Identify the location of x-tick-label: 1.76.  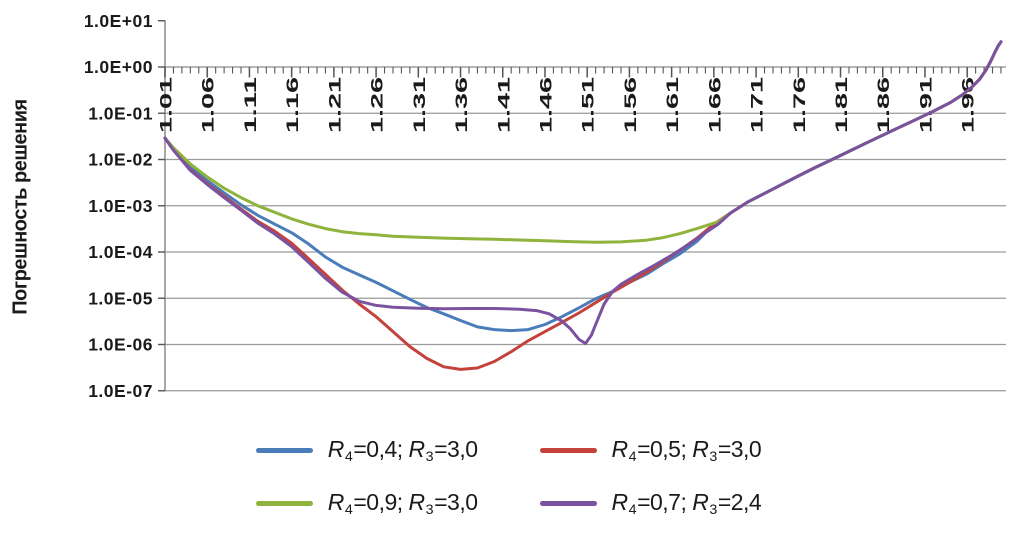
(799, 105).